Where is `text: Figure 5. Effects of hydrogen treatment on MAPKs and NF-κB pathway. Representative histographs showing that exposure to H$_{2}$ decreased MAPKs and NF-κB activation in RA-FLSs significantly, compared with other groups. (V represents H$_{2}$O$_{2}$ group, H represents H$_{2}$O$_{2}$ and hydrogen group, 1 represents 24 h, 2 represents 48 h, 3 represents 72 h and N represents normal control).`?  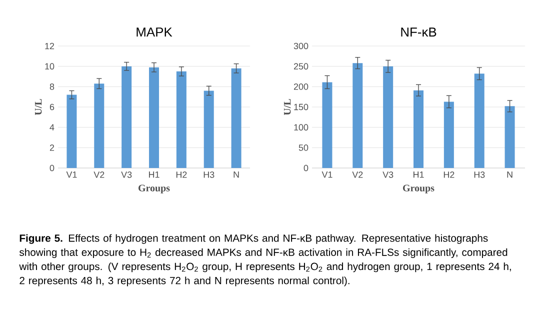 text: Figure 5. Effects of hydrogen treatment on MAPKs and NF-κB pathway. Representative histographs showing that exposure to H$_{2}$ decreased MAPKs and NF-κB activation in RA-FLSs significantly, compared with other groups. (V represents H$_{2}$O$_{2}$ group, H represents H$_{2}$O$_{2}$ and hydrogen group, 1 represents 24 h, 2 represents 48 h, 3 represents 72 h and N represents normal control). is located at coordinates (265, 260).